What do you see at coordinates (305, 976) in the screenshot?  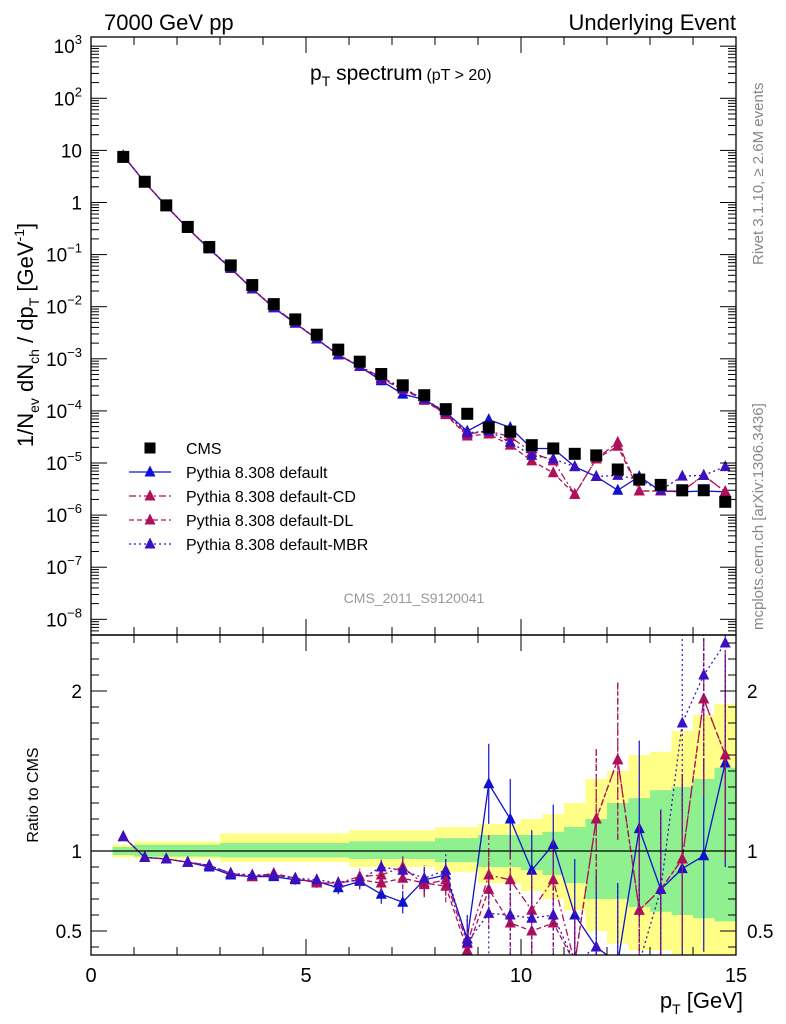 I see `x-tick-label-1: 5` at bounding box center [305, 976].